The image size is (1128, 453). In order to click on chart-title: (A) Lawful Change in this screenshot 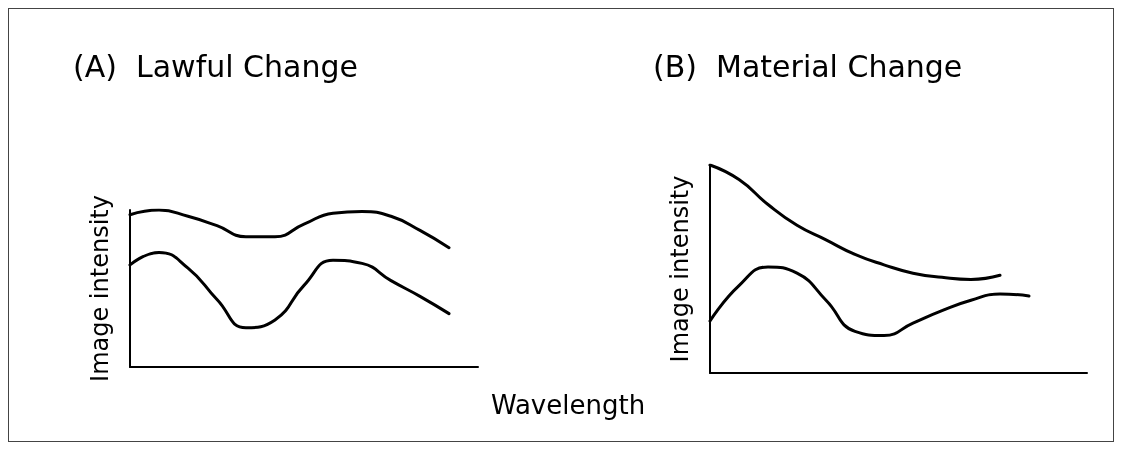, I will do `click(215, 66)`.